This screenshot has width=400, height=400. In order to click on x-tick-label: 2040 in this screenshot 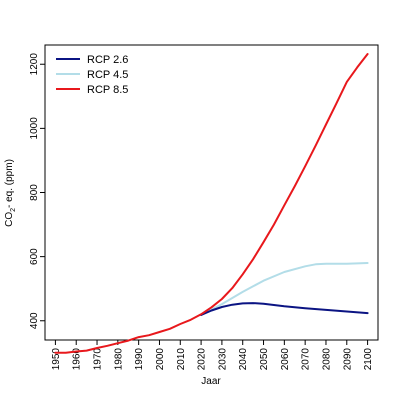, I will do `click(243, 359)`.